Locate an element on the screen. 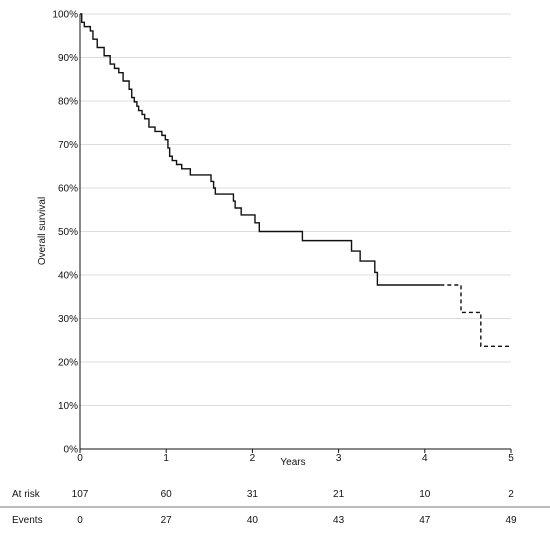 The width and height of the screenshot is (550, 533). risk-cell: 43 is located at coordinates (339, 520).